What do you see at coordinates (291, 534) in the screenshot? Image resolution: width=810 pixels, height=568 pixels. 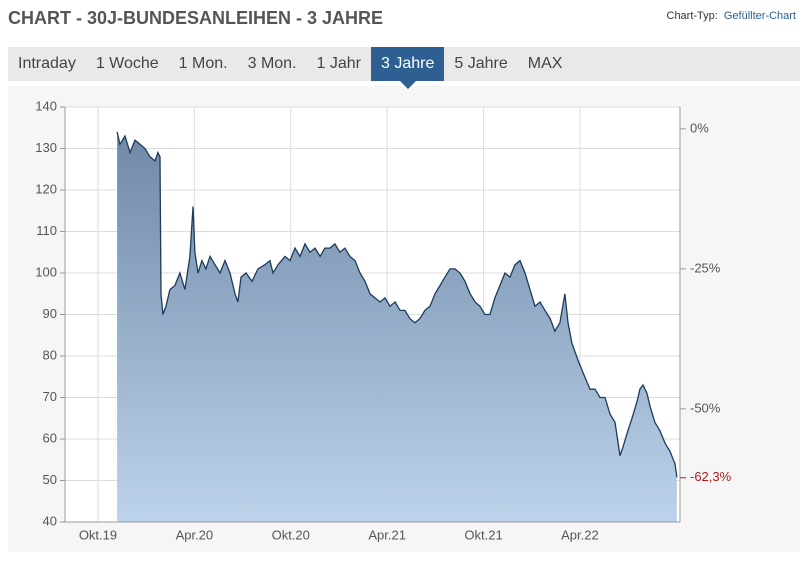 I see `x-tick-label: Okt.20` at bounding box center [291, 534].